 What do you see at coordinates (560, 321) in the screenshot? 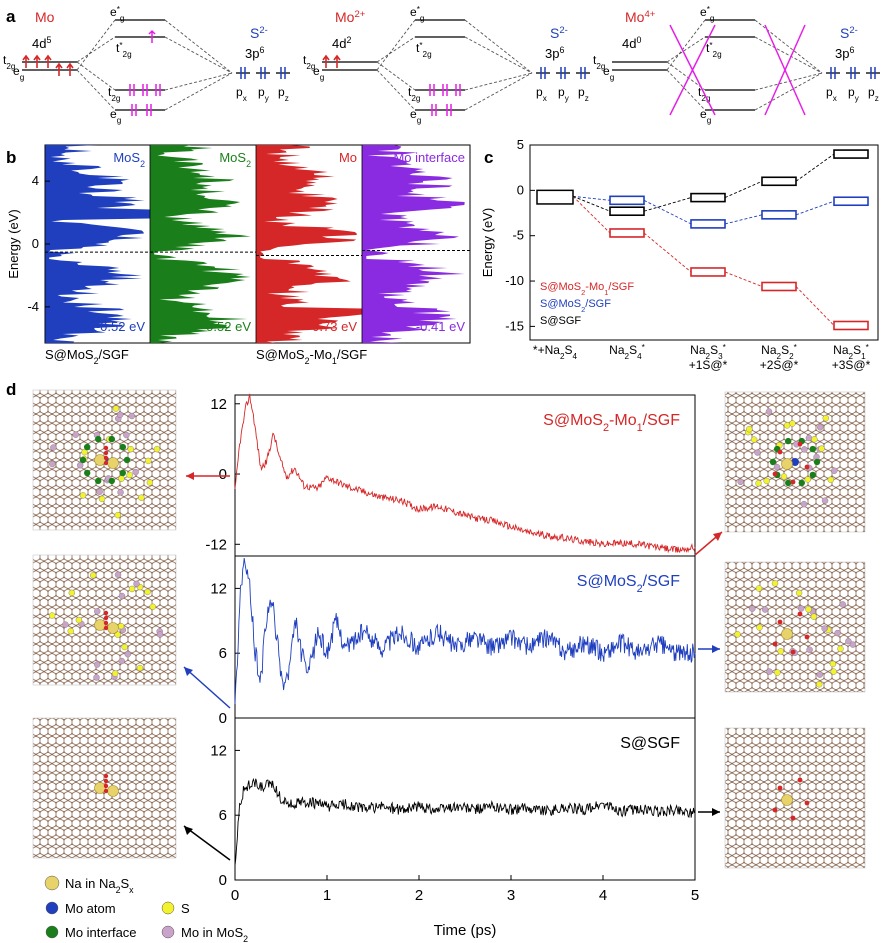
I see `legend-entry: S@SGF` at bounding box center [560, 321].